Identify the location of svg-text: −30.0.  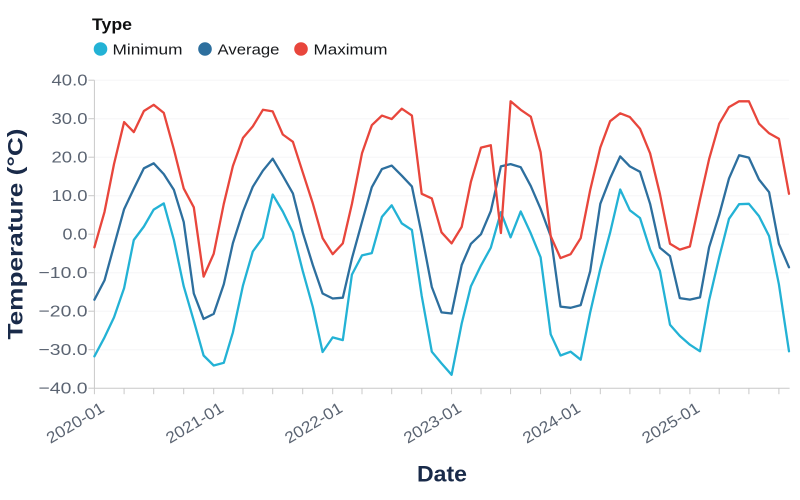
(63, 350).